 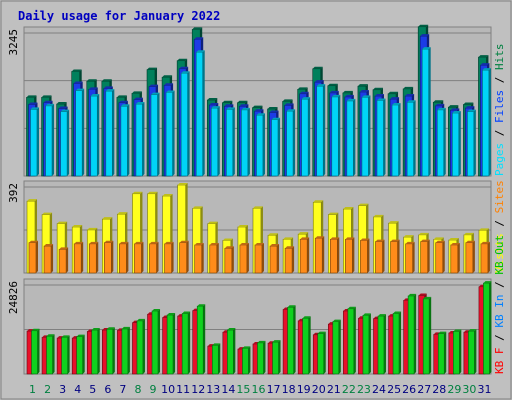 I want to click on x-tick-label: 6, so click(x=107, y=389).